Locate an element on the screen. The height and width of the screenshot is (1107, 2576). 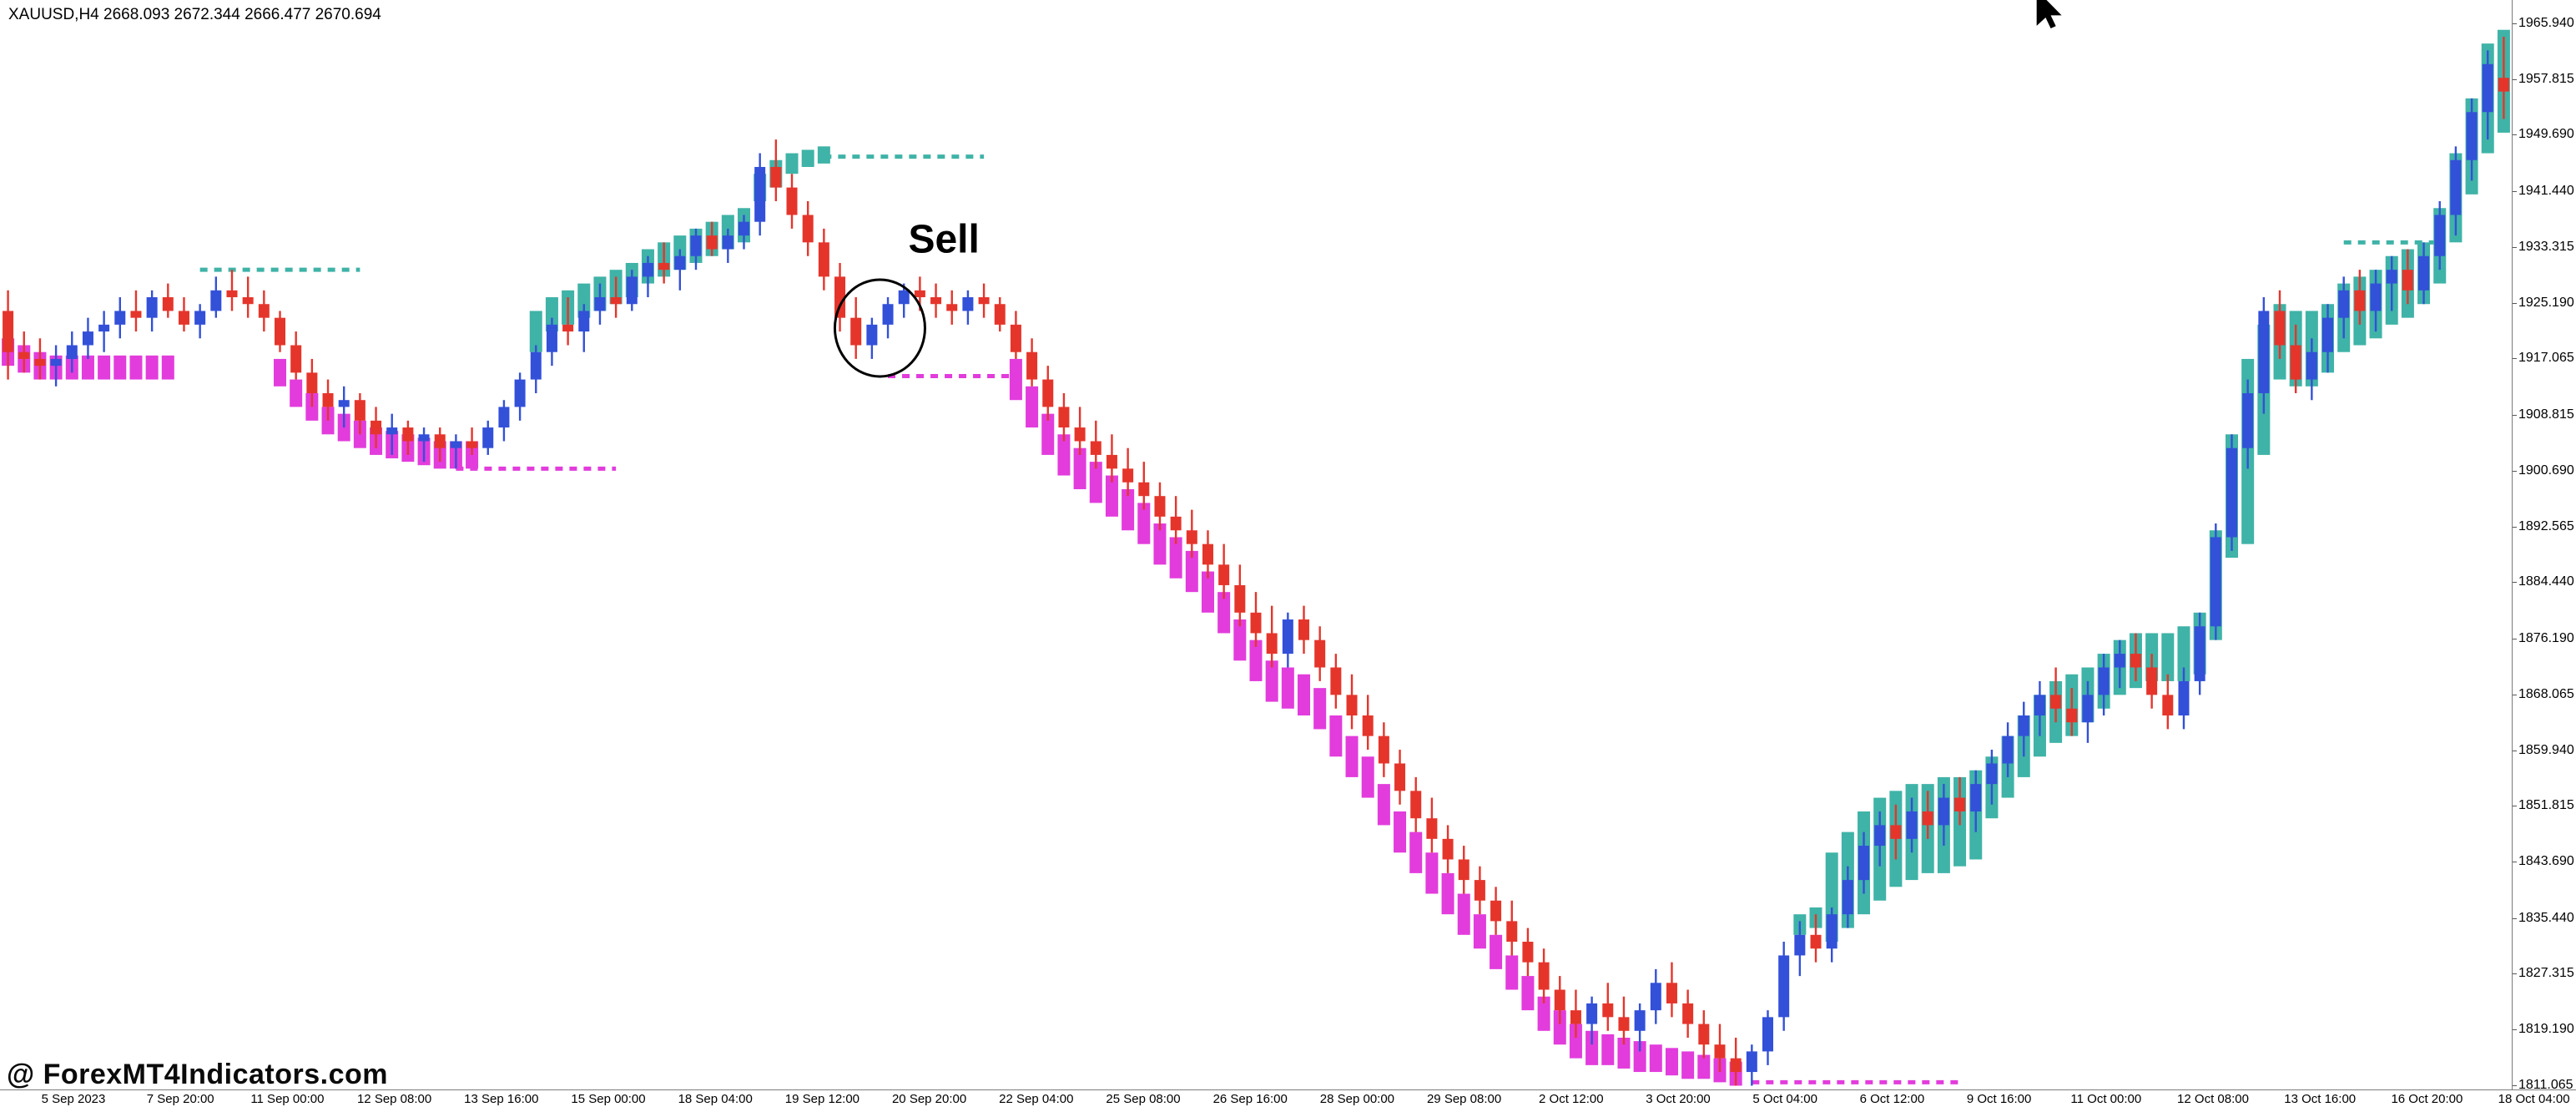
price-axis-label: 1957.815 is located at coordinates (2543, 79).